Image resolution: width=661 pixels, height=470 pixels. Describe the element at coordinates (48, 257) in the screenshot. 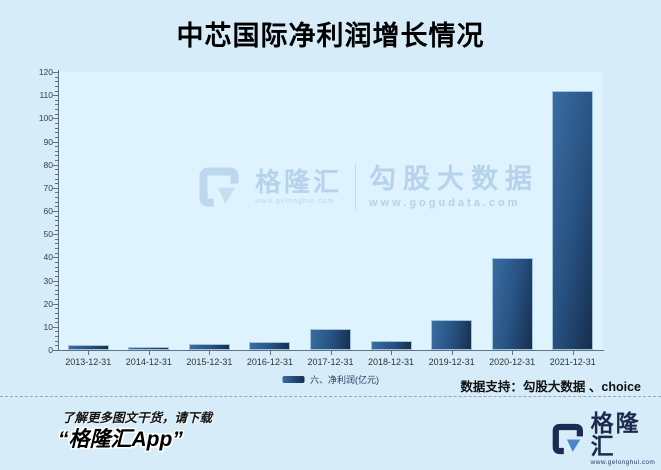

I see `y-axis-label: 40` at that location.